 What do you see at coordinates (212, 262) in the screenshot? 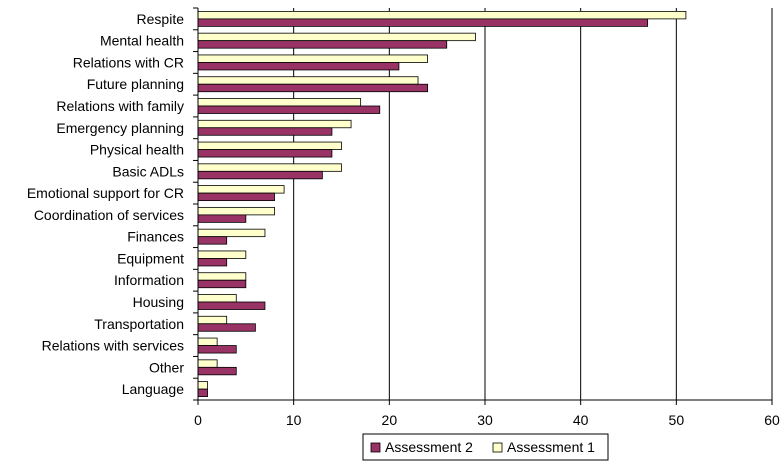
I see `bar-assessment-2-equipment` at bounding box center [212, 262].